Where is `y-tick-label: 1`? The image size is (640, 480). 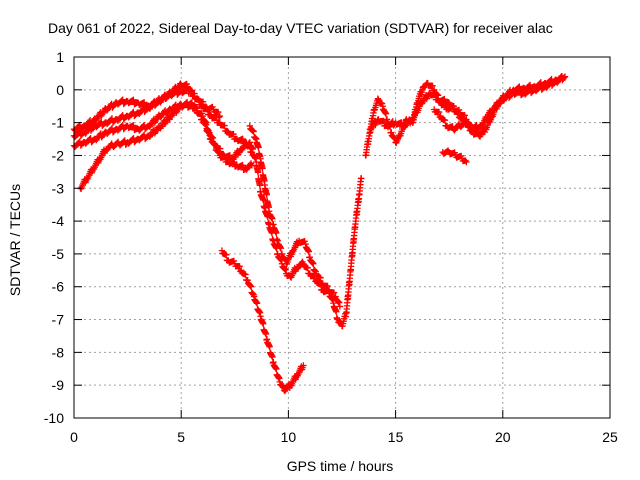
y-tick-label: 1 is located at coordinates (60, 57).